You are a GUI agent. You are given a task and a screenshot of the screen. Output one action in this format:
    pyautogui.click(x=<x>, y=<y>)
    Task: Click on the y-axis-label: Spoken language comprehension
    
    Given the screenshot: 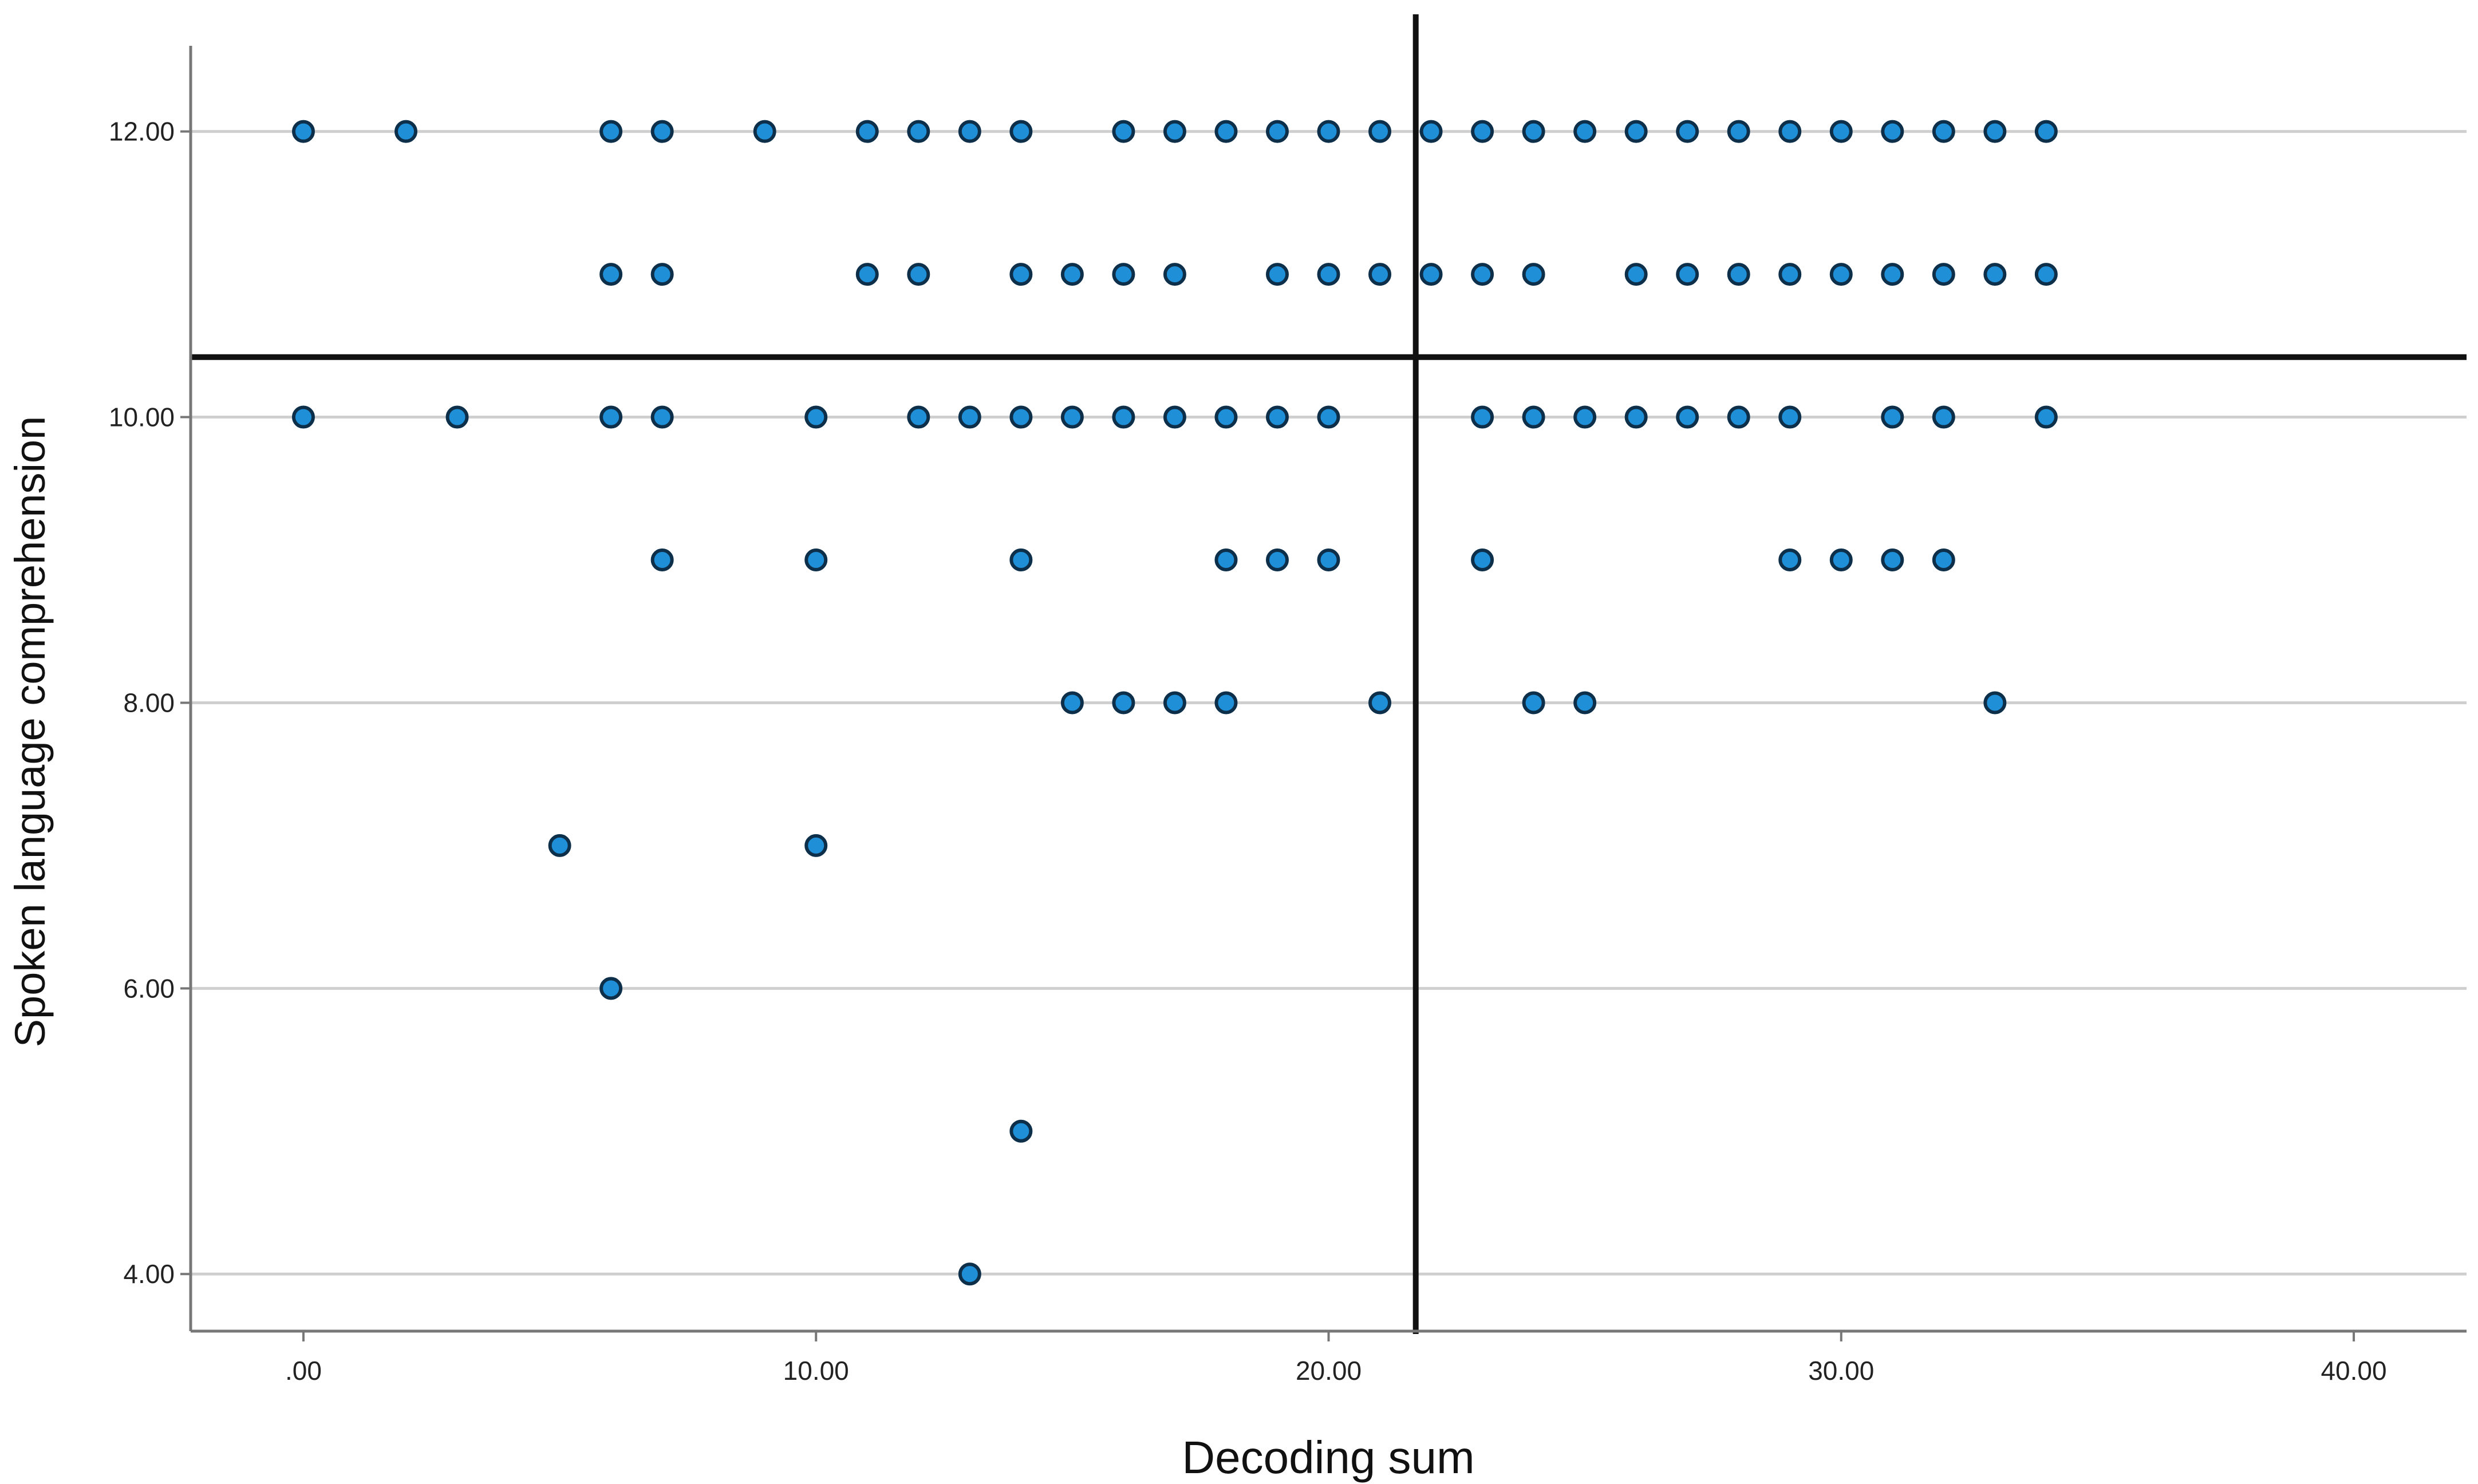 What is the action you would take?
    pyautogui.click(x=30, y=732)
    